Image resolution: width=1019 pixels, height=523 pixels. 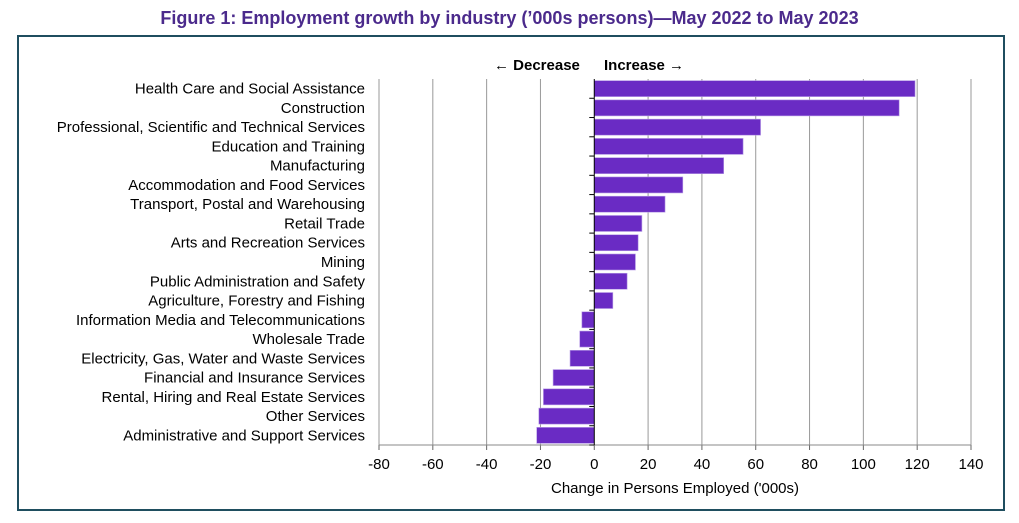 I want to click on category-label: Rental, Hiring and Real Estate Services, so click(x=233, y=397).